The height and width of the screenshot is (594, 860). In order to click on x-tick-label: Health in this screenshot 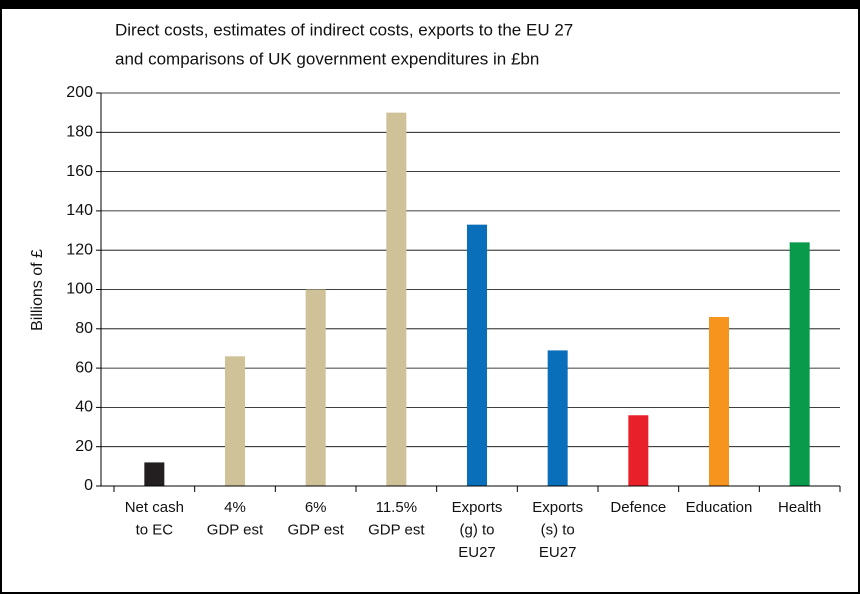, I will do `click(799, 507)`.